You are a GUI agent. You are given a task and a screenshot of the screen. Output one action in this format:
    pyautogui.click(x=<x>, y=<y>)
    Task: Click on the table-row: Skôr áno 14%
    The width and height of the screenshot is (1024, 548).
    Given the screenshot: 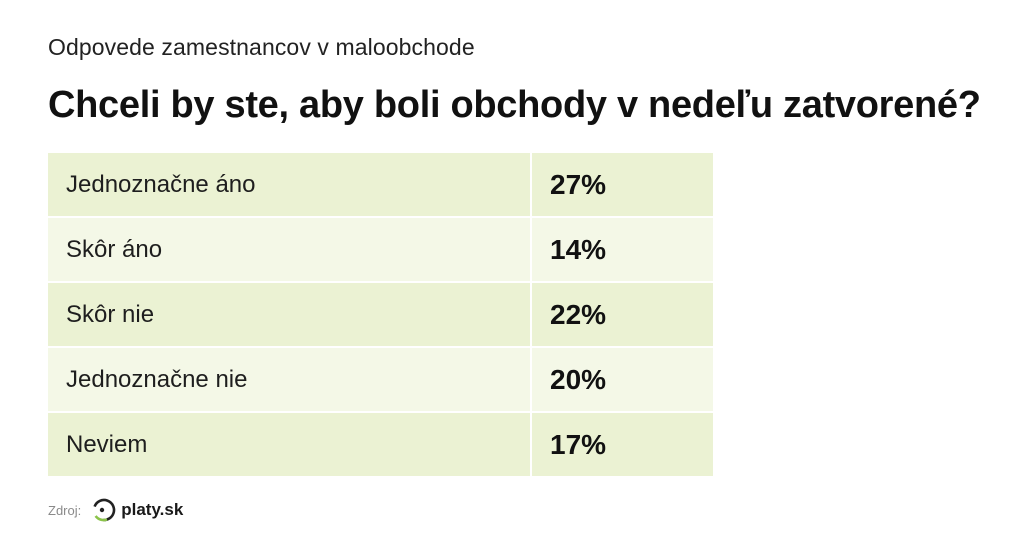 What is the action you would take?
    pyautogui.click(x=380, y=249)
    